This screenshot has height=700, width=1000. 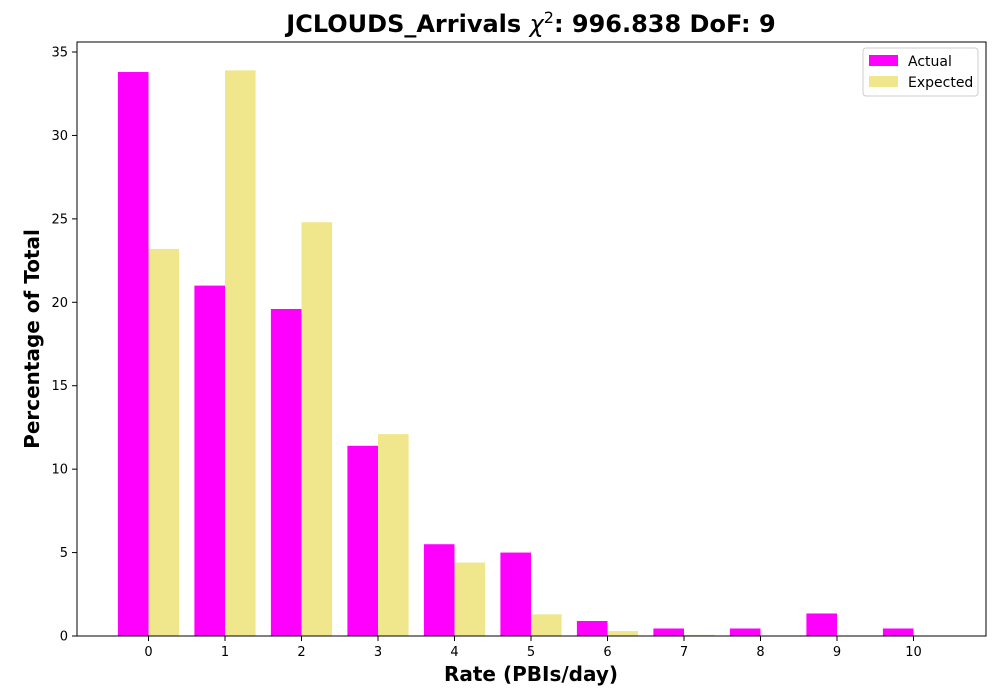 I want to click on x-axis-ticks: 0 1 2 3 4 5 6 7 8 9 10, so click(x=533, y=648).